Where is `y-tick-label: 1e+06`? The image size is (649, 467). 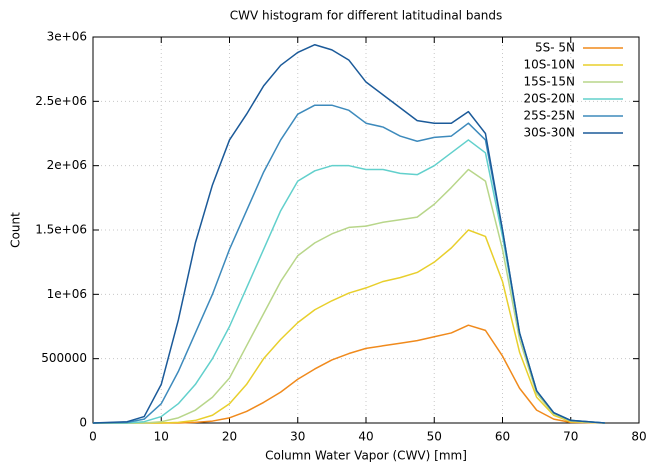
y-tick-label: 1e+06 is located at coordinates (67, 294).